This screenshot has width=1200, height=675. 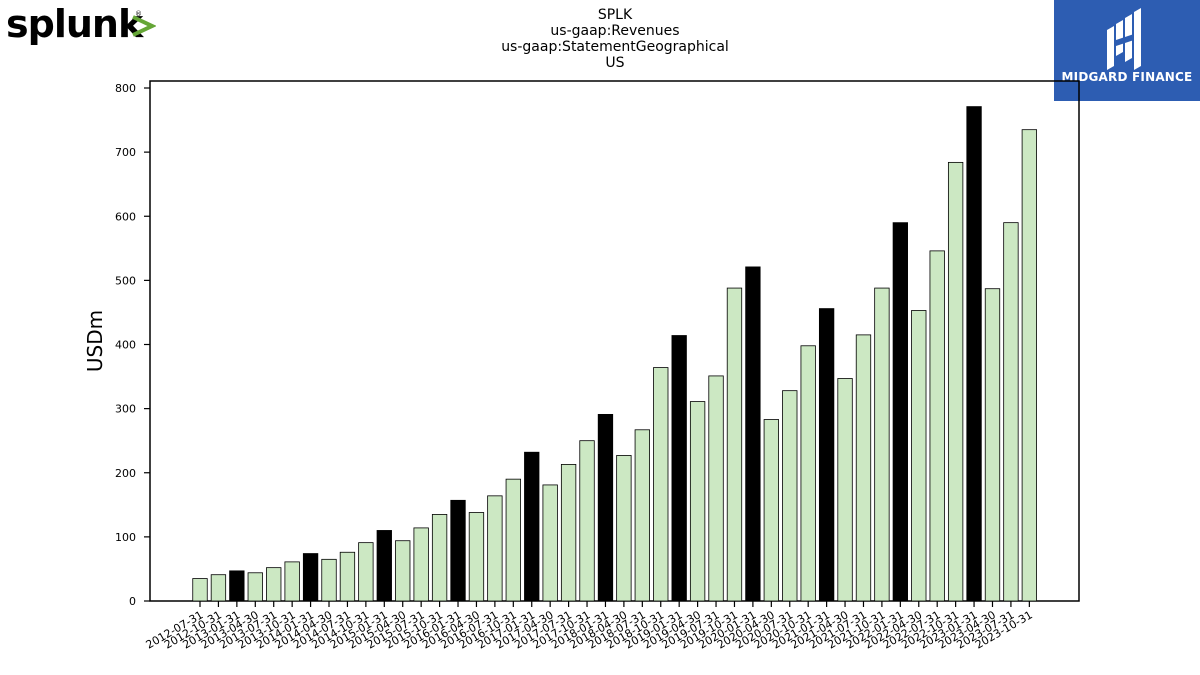 What do you see at coordinates (1127, 77) in the screenshot?
I see `midgard-finance-text: MIDGARD FINANCE` at bounding box center [1127, 77].